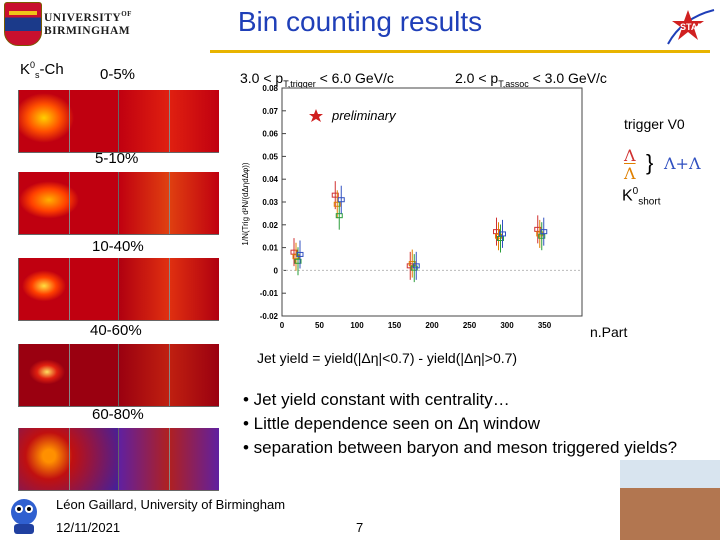 The height and width of the screenshot is (540, 720). What do you see at coordinates (270, 88) in the screenshot?
I see `y-tick-label: 0.08` at bounding box center [270, 88].